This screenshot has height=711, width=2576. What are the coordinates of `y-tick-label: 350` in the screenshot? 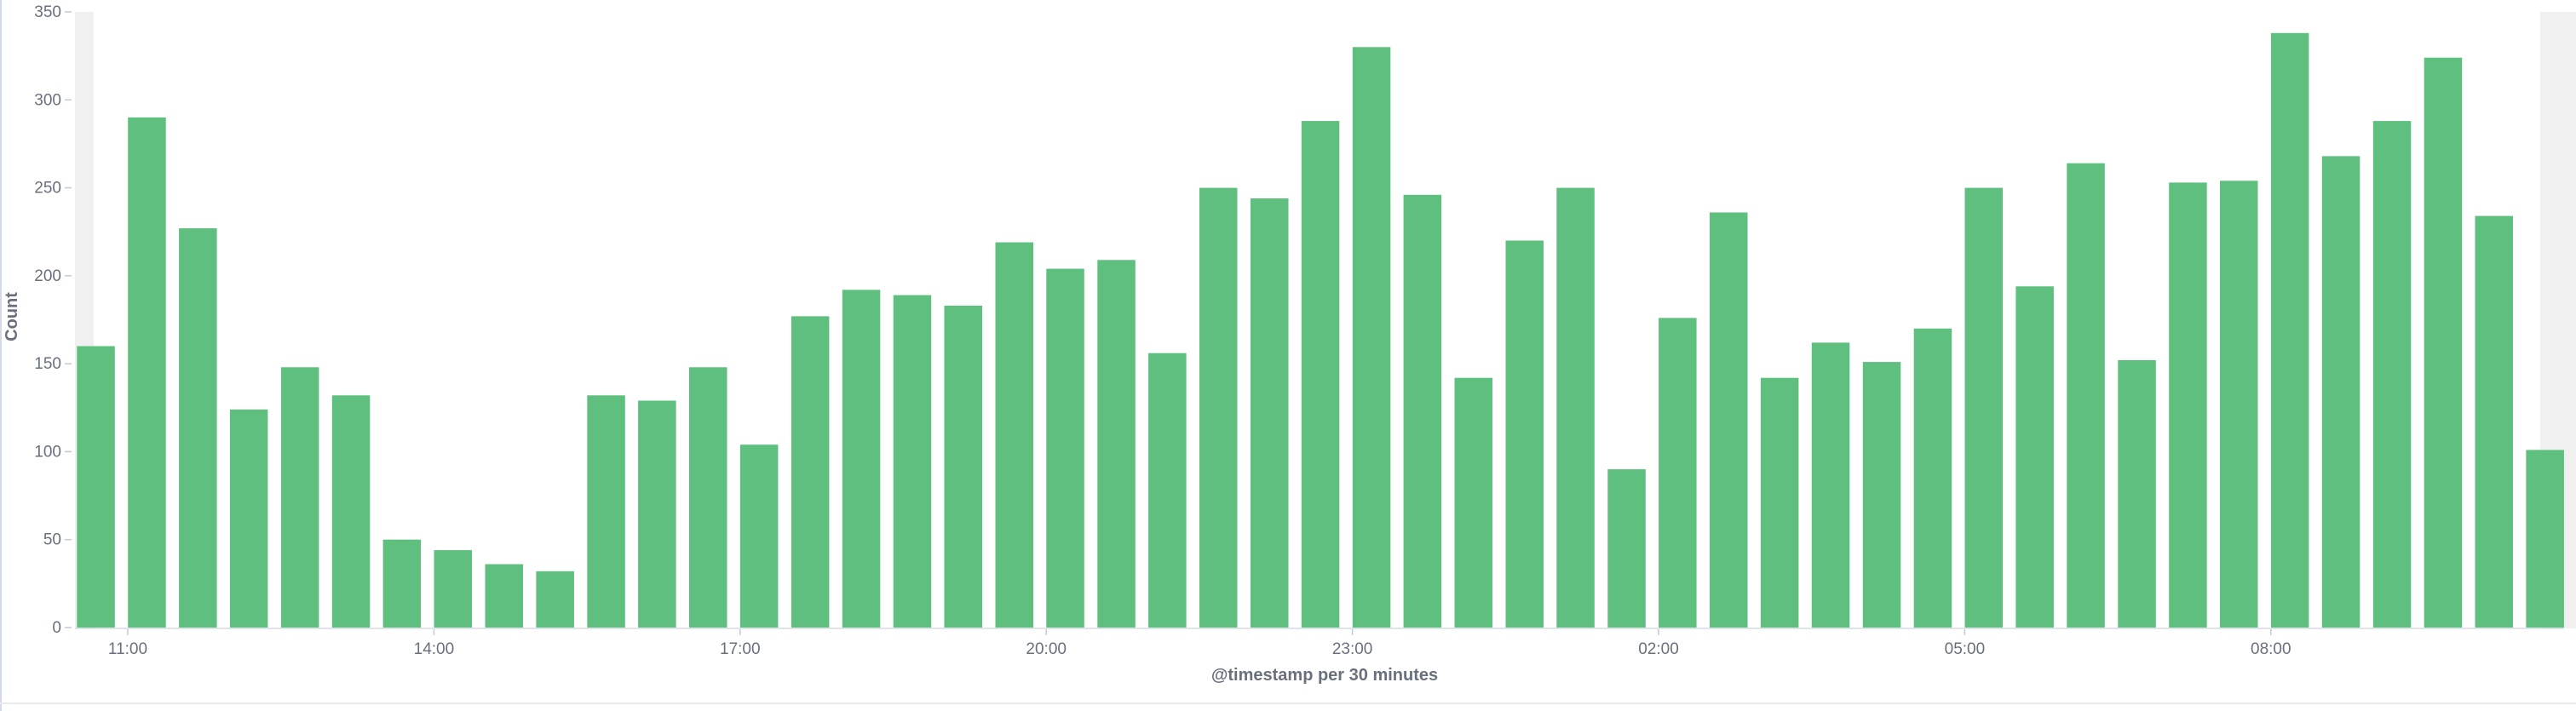 It's located at (48, 12).